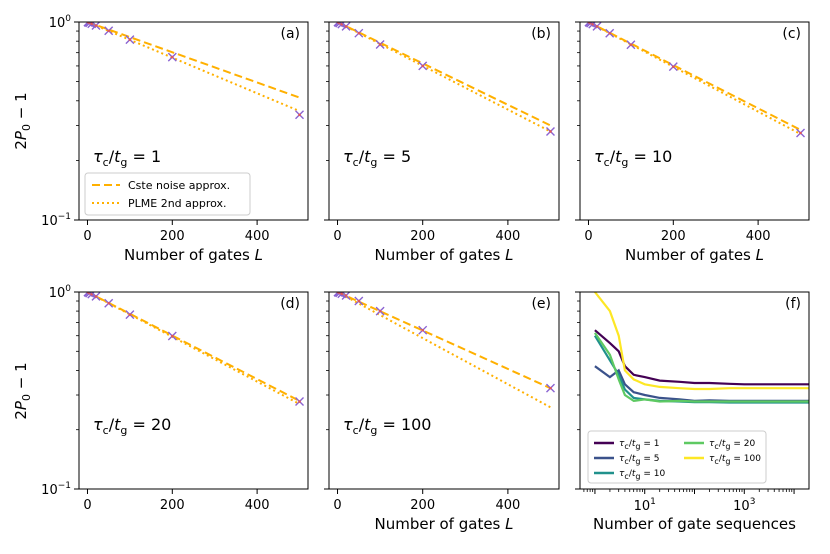 Image resolution: width=830 pixels, height=554 pixels. I want to click on legend-label: τc/tg = 5, so click(639, 460).